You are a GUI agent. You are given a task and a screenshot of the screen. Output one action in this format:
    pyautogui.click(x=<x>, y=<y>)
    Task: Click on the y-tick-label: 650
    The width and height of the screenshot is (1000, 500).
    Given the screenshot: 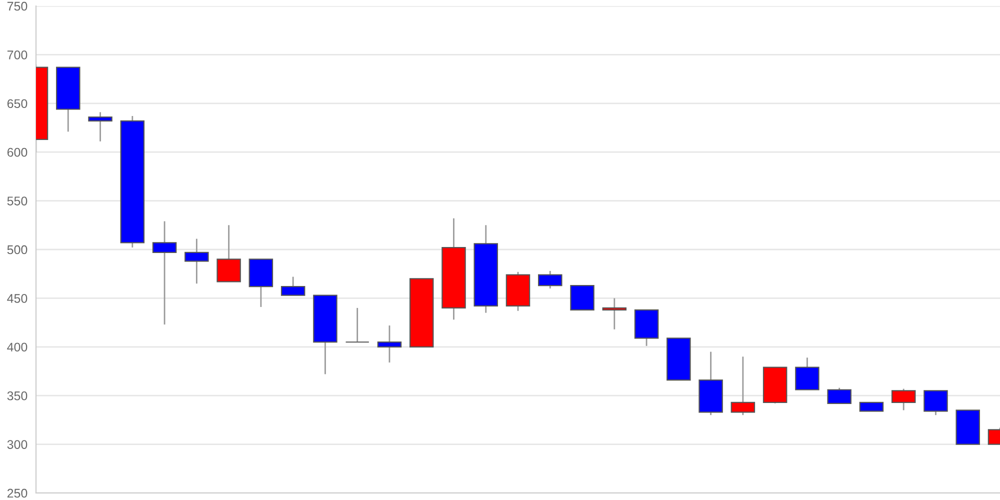 What is the action you would take?
    pyautogui.click(x=17, y=103)
    